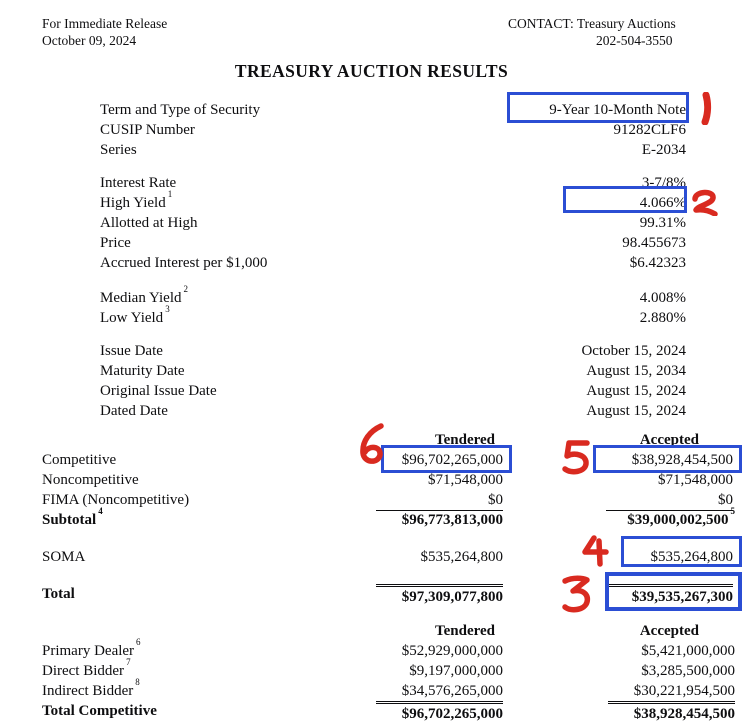  I want to click on row-label: Noncompetitive, so click(90, 480).